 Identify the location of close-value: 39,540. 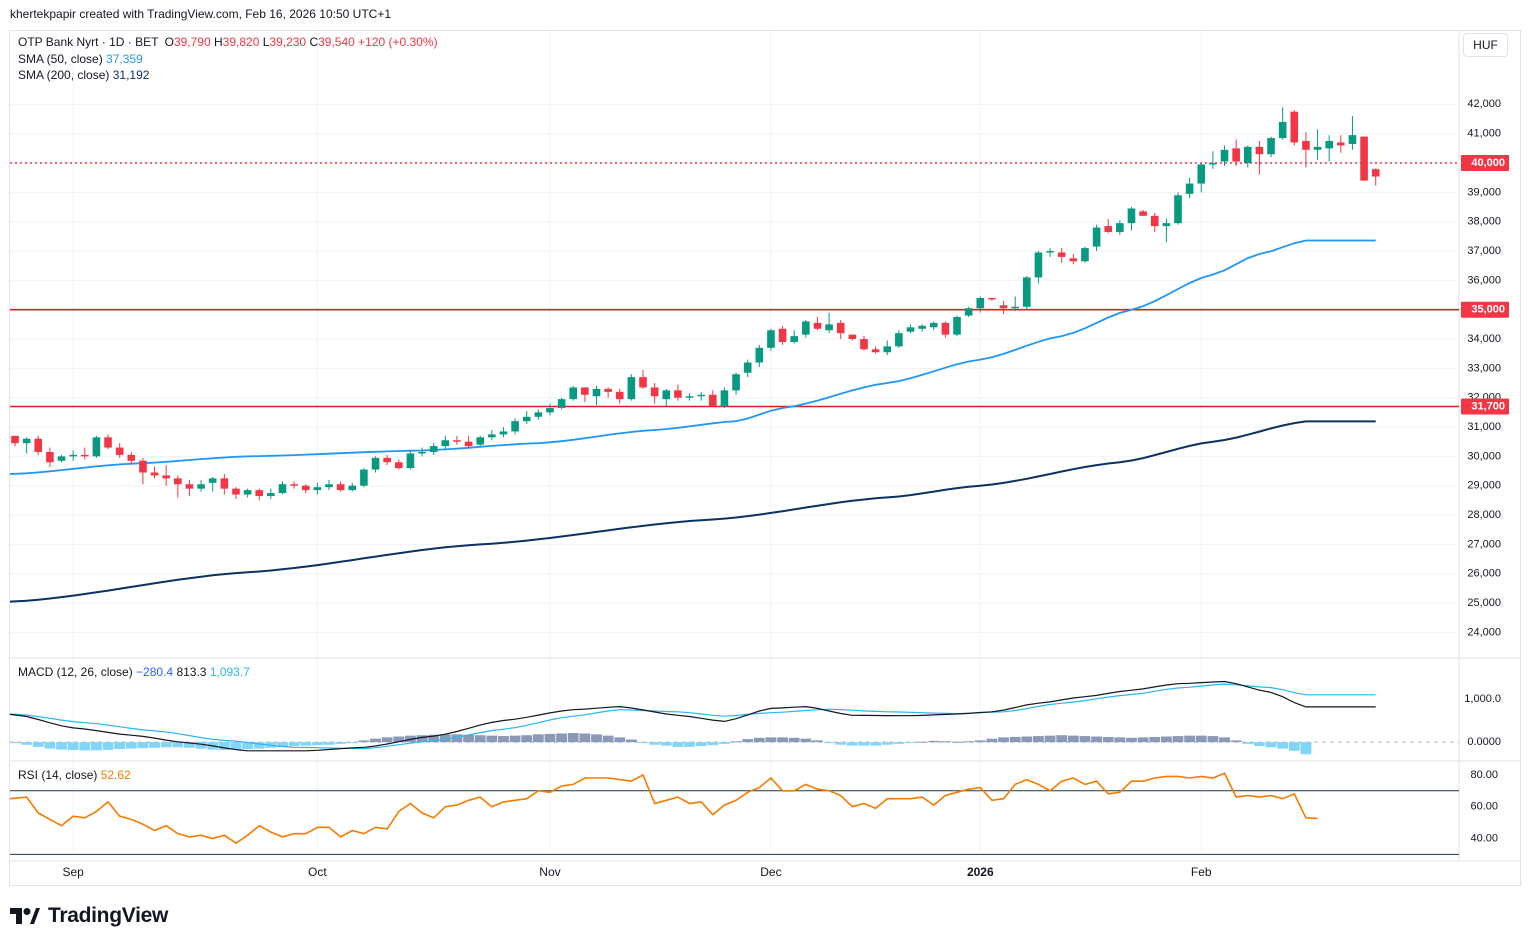
(336, 42).